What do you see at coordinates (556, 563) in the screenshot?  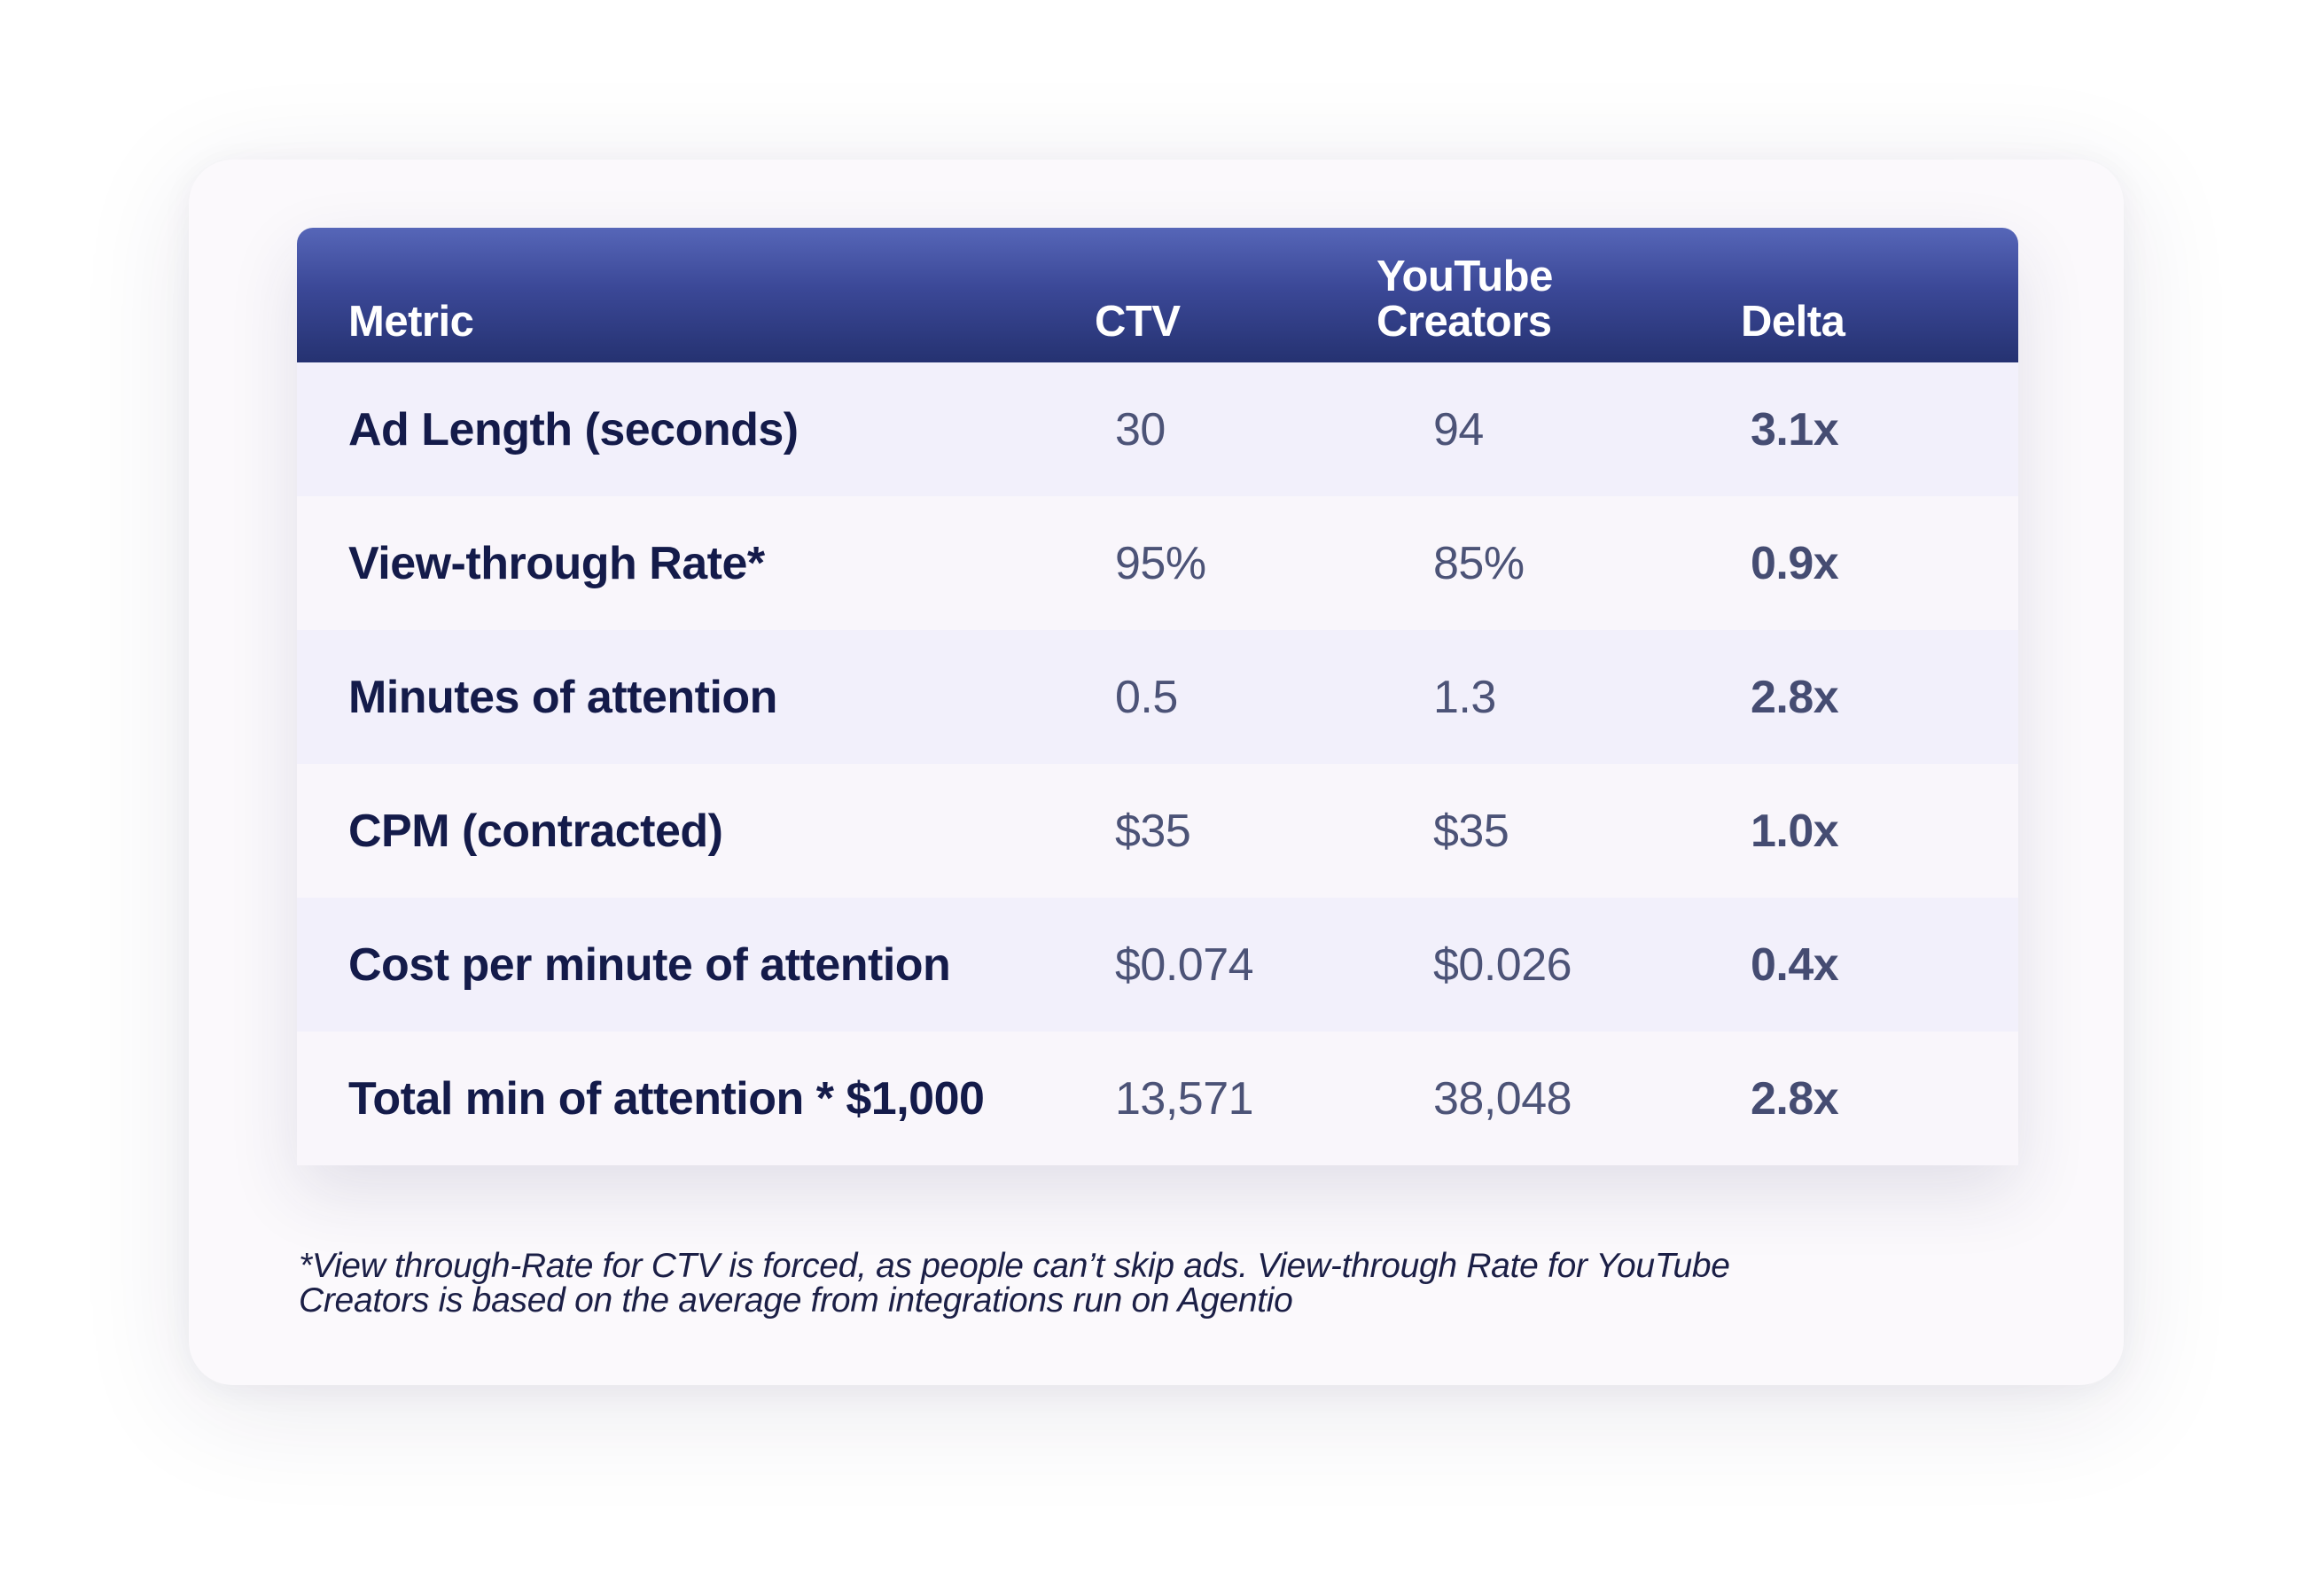 I see `metric-cell: View-through Rate*` at bounding box center [556, 563].